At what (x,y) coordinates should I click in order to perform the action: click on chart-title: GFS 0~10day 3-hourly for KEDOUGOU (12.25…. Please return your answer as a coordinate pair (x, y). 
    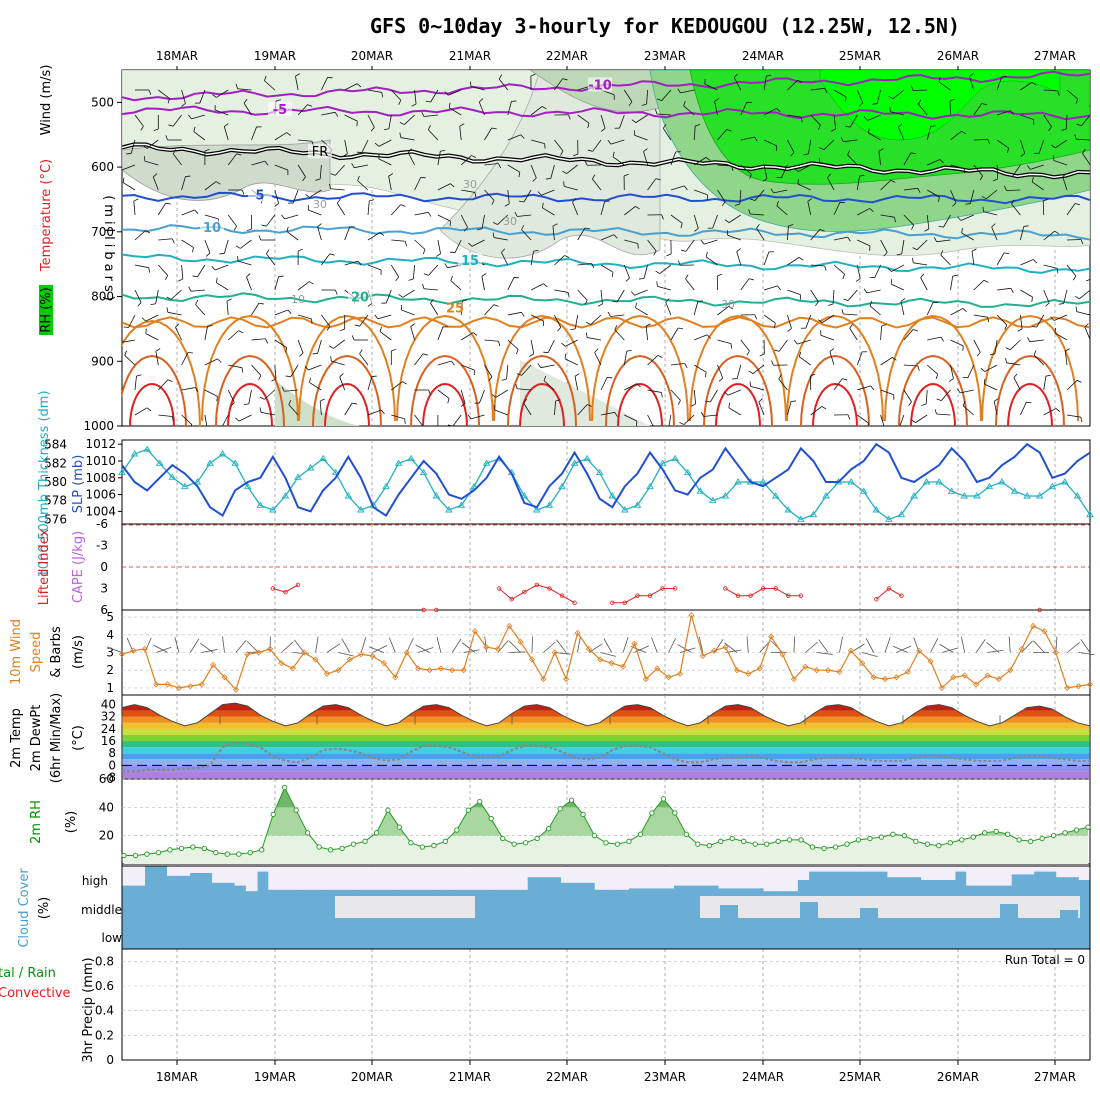
    Looking at the image, I should click on (665, 26).